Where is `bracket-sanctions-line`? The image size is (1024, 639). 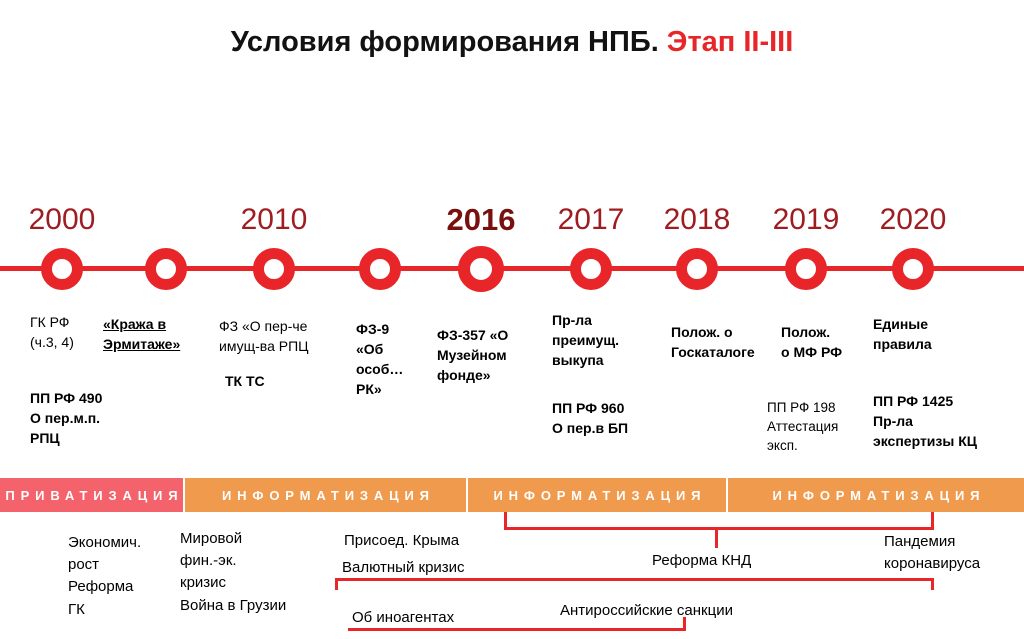
bracket-sanctions-line is located at coordinates (517, 629).